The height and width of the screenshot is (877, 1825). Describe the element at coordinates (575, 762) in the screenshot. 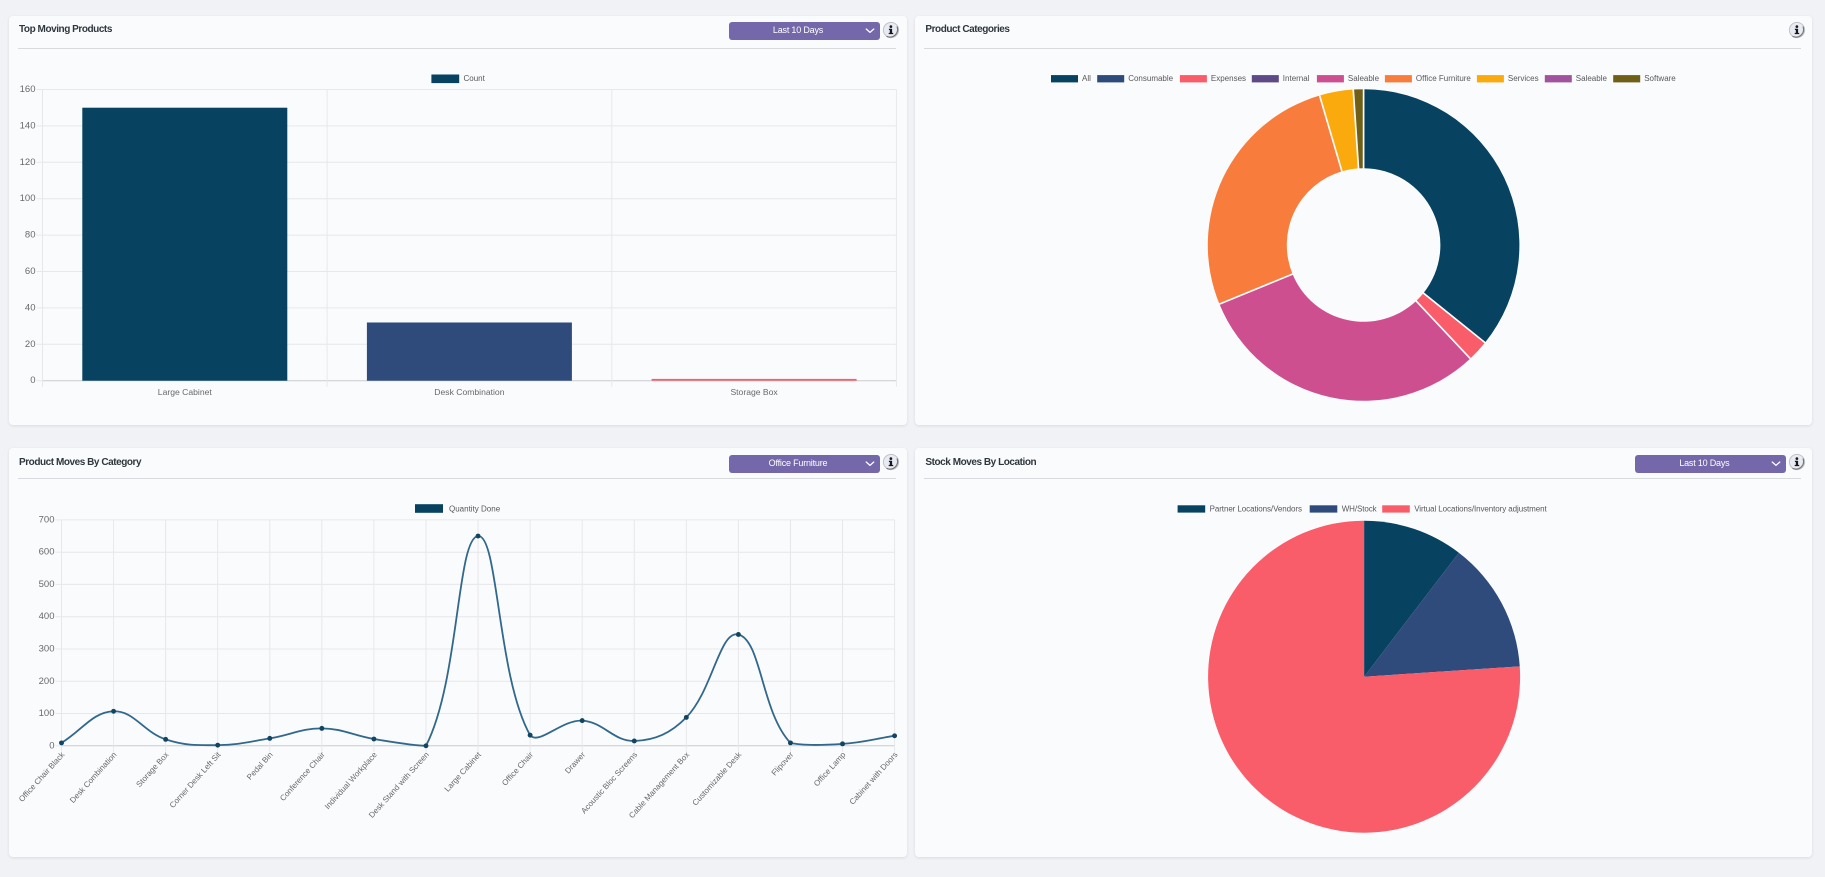

I see `svg-text: Drawer` at that location.